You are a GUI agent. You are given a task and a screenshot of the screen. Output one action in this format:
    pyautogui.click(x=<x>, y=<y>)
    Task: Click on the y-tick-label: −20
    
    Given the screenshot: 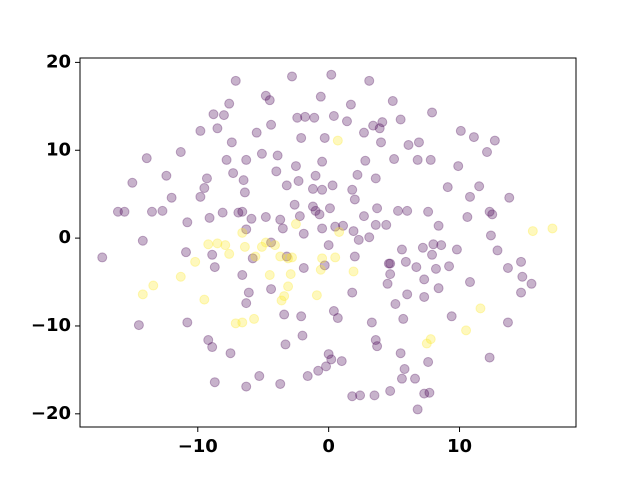 What is the action you would take?
    pyautogui.click(x=51, y=413)
    